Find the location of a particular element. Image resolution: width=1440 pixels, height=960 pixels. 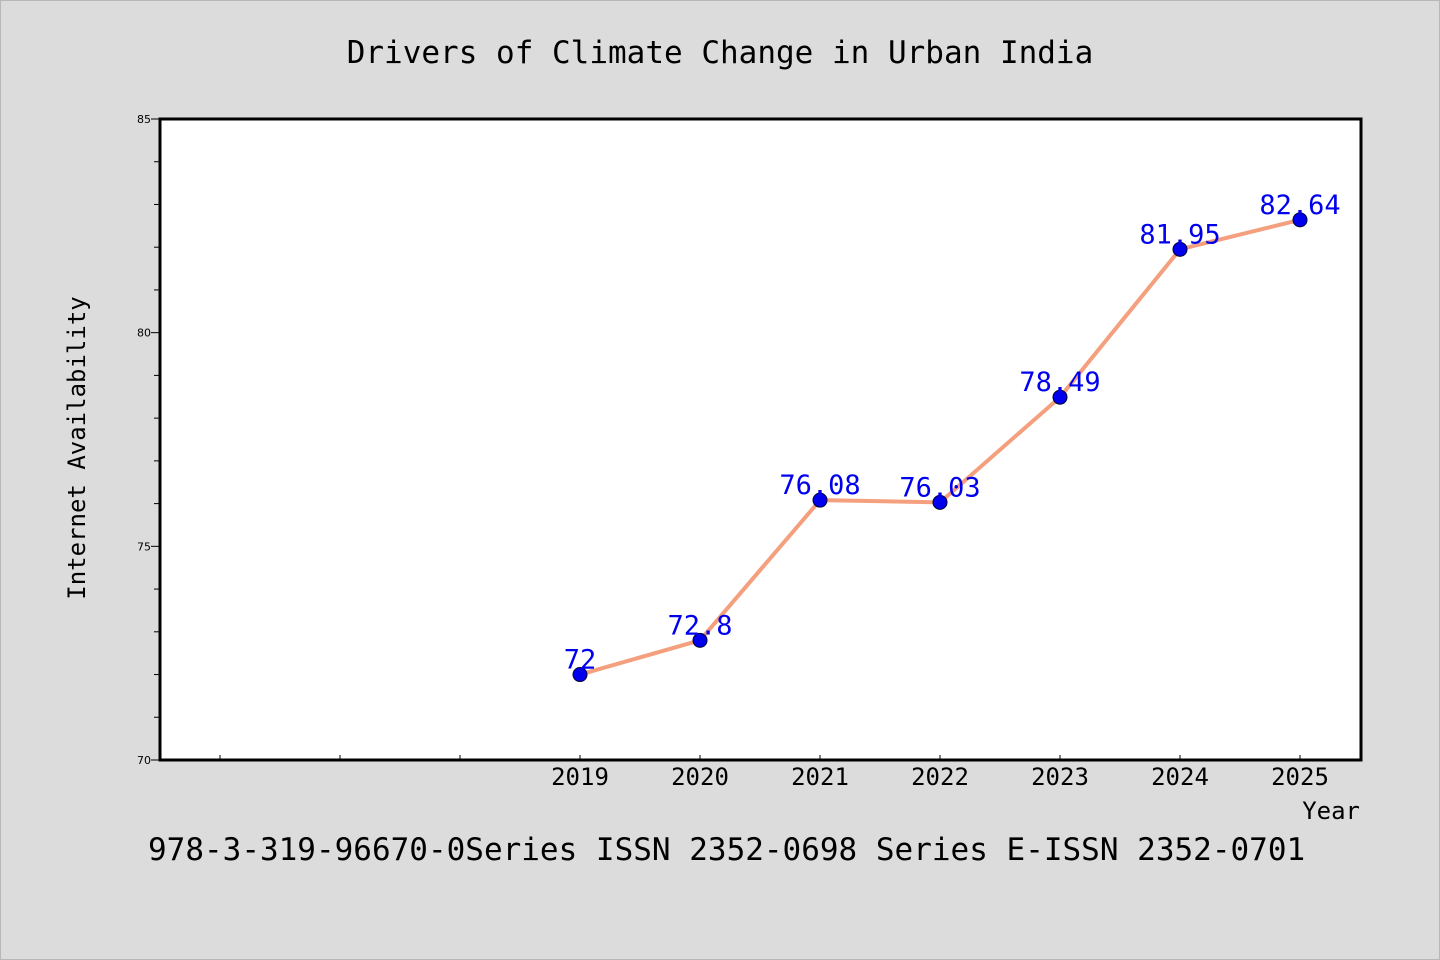

x-tick-label: 2023 is located at coordinates (1060, 777).